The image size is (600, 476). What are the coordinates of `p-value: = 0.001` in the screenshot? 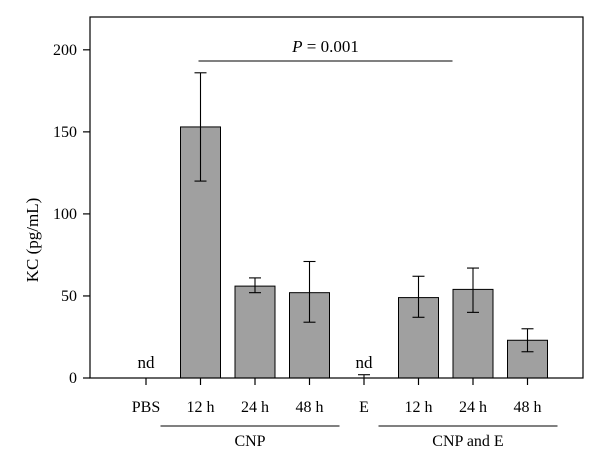 It's located at (331, 46).